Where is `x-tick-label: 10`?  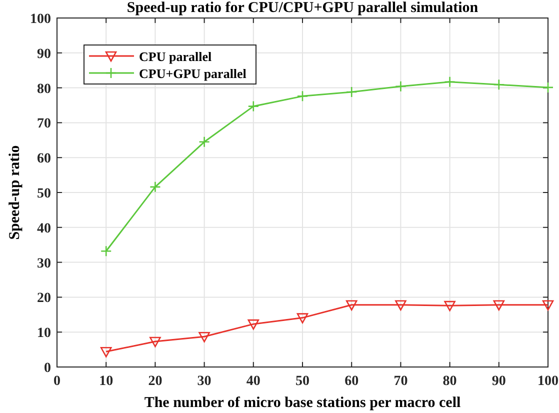 x-tick-label: 10 is located at coordinates (106, 381).